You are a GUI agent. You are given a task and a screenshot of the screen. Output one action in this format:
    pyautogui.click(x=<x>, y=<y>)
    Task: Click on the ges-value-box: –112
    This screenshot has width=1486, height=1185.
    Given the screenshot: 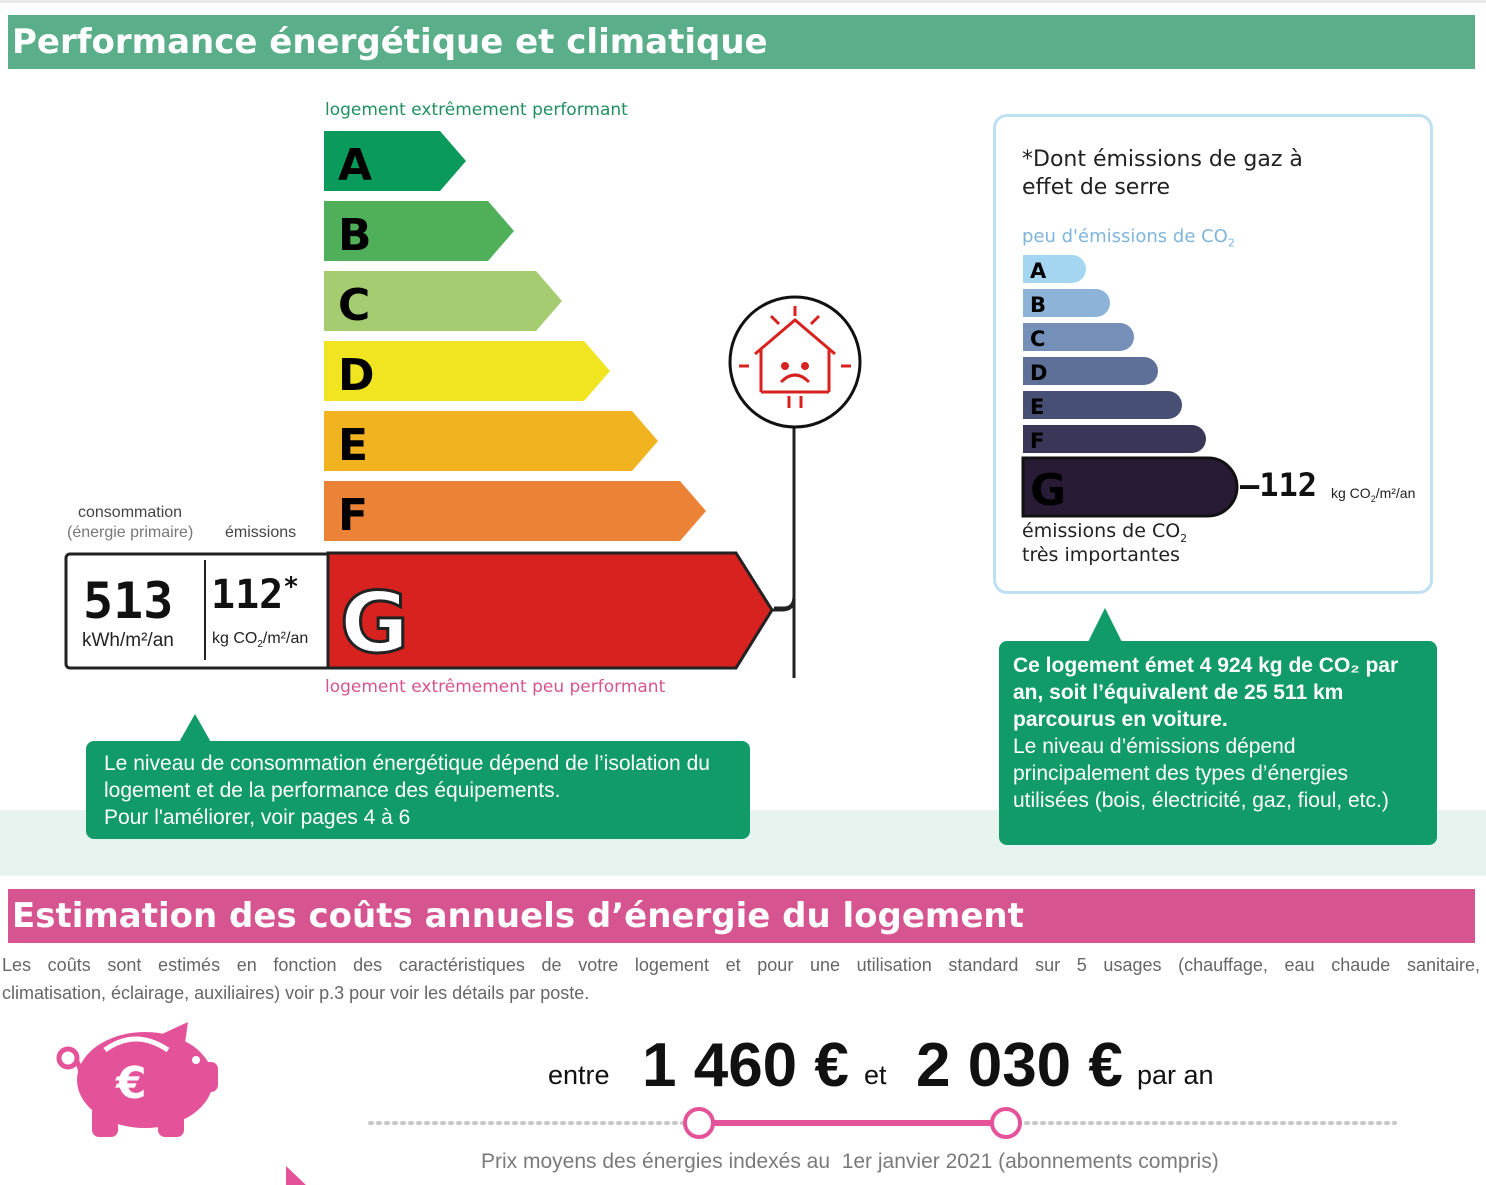 What is the action you would take?
    pyautogui.click(x=1279, y=485)
    